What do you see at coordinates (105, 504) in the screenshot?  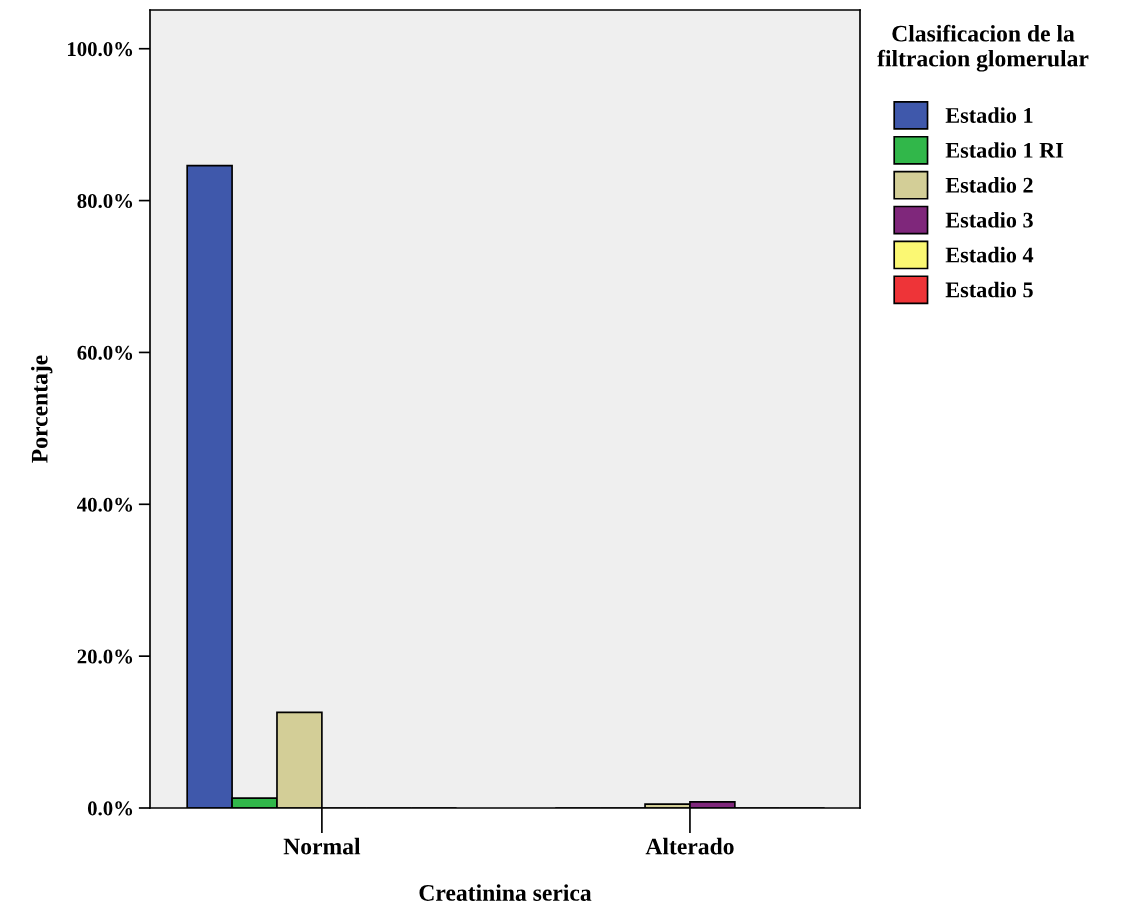 I see `y-tick-label: 40.0%` at bounding box center [105, 504].